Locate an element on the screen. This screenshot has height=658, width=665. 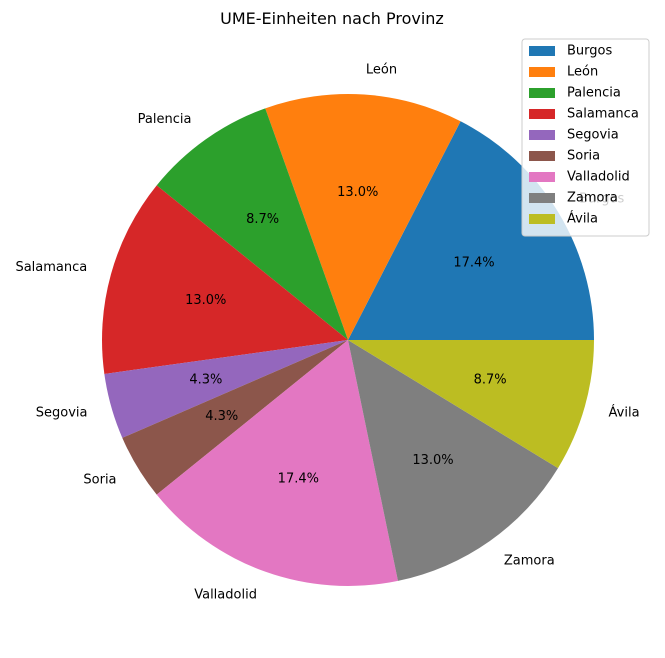
slice-label-leon: León is located at coordinates (381, 69).